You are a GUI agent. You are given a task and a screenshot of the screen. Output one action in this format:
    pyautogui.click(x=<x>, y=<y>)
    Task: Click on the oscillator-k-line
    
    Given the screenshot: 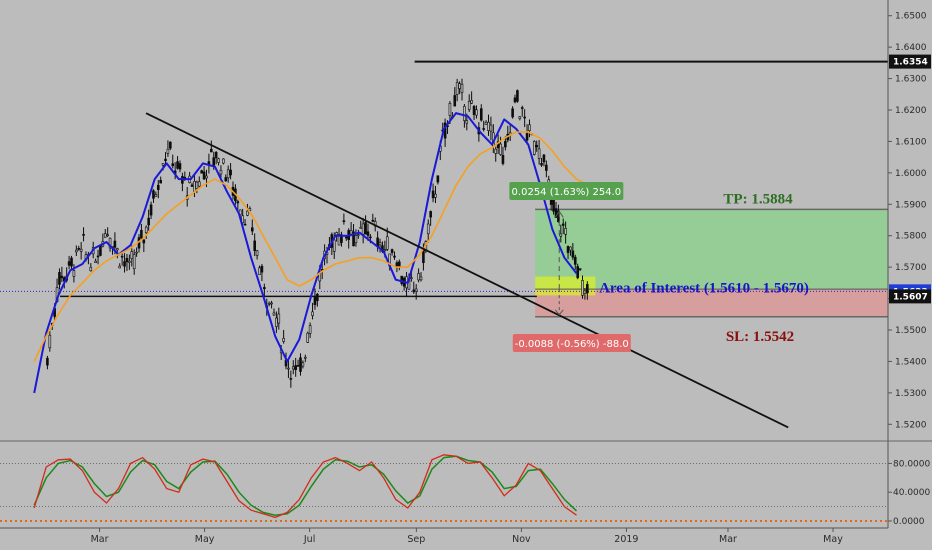 What is the action you would take?
    pyautogui.click(x=305, y=486)
    